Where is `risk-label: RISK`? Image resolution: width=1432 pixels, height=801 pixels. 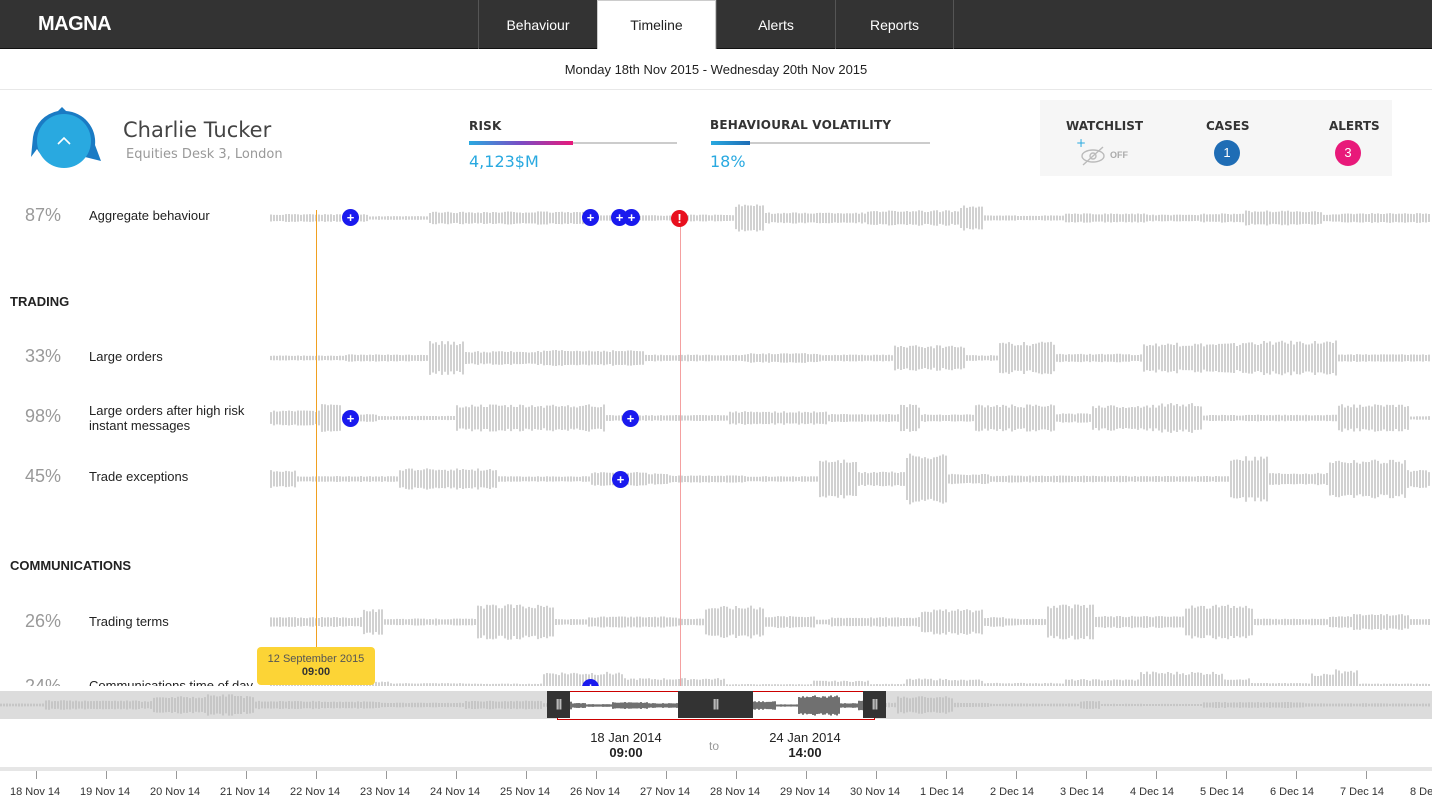
risk-label: RISK is located at coordinates (485, 126).